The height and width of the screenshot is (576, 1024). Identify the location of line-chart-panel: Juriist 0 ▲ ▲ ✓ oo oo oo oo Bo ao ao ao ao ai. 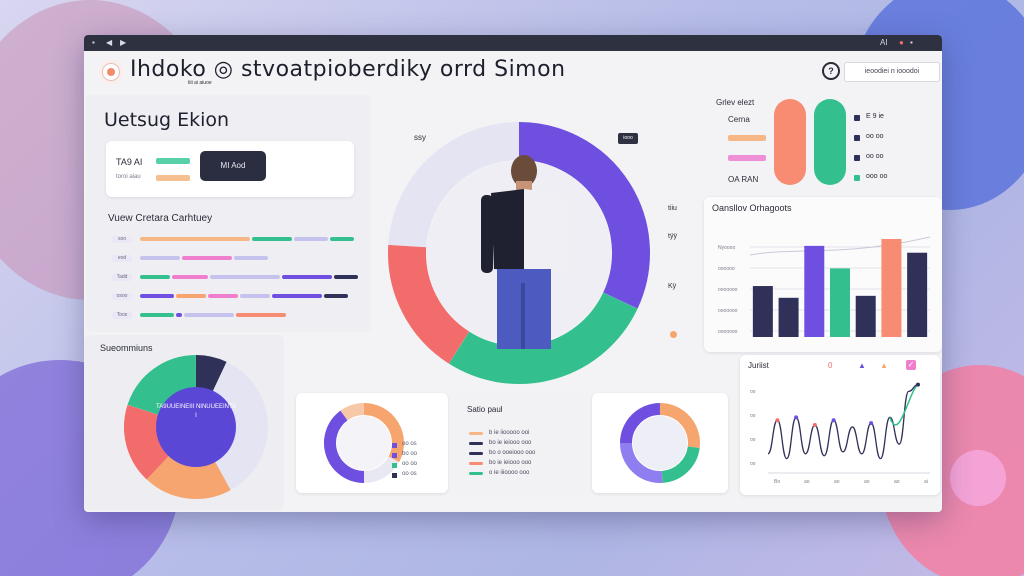
(840, 425).